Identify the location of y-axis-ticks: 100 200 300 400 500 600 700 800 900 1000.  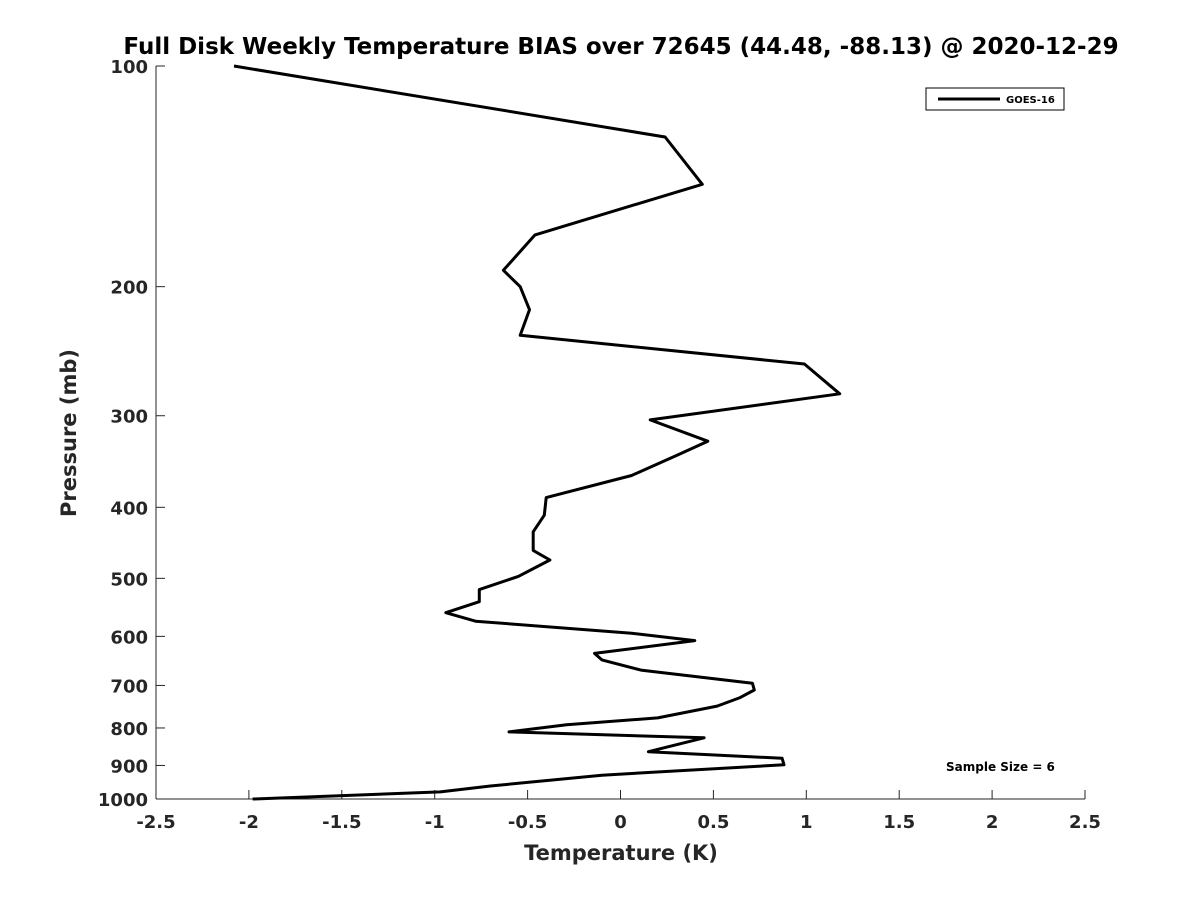
(131, 434).